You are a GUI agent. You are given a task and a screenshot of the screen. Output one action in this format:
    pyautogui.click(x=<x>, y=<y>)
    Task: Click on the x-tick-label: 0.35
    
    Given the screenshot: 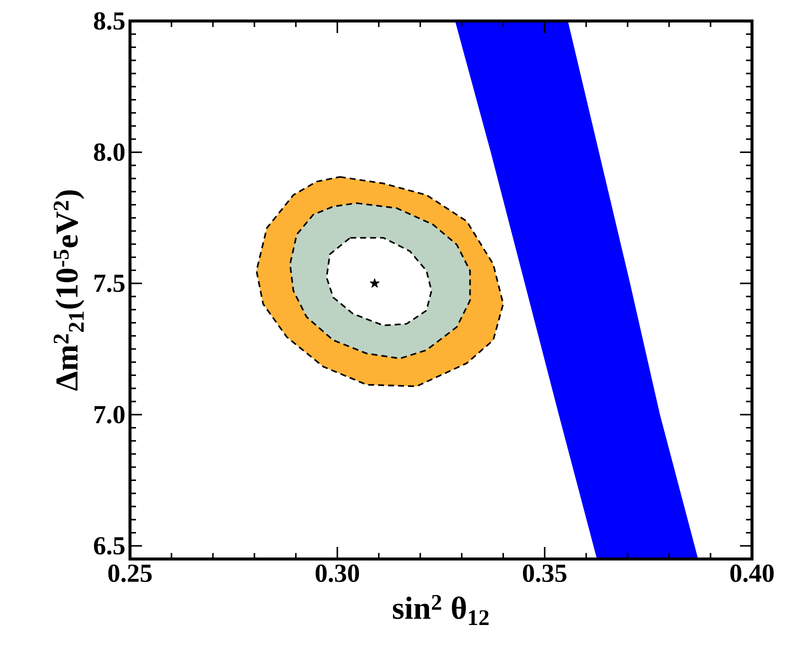 What is the action you would take?
    pyautogui.click(x=544, y=573)
    